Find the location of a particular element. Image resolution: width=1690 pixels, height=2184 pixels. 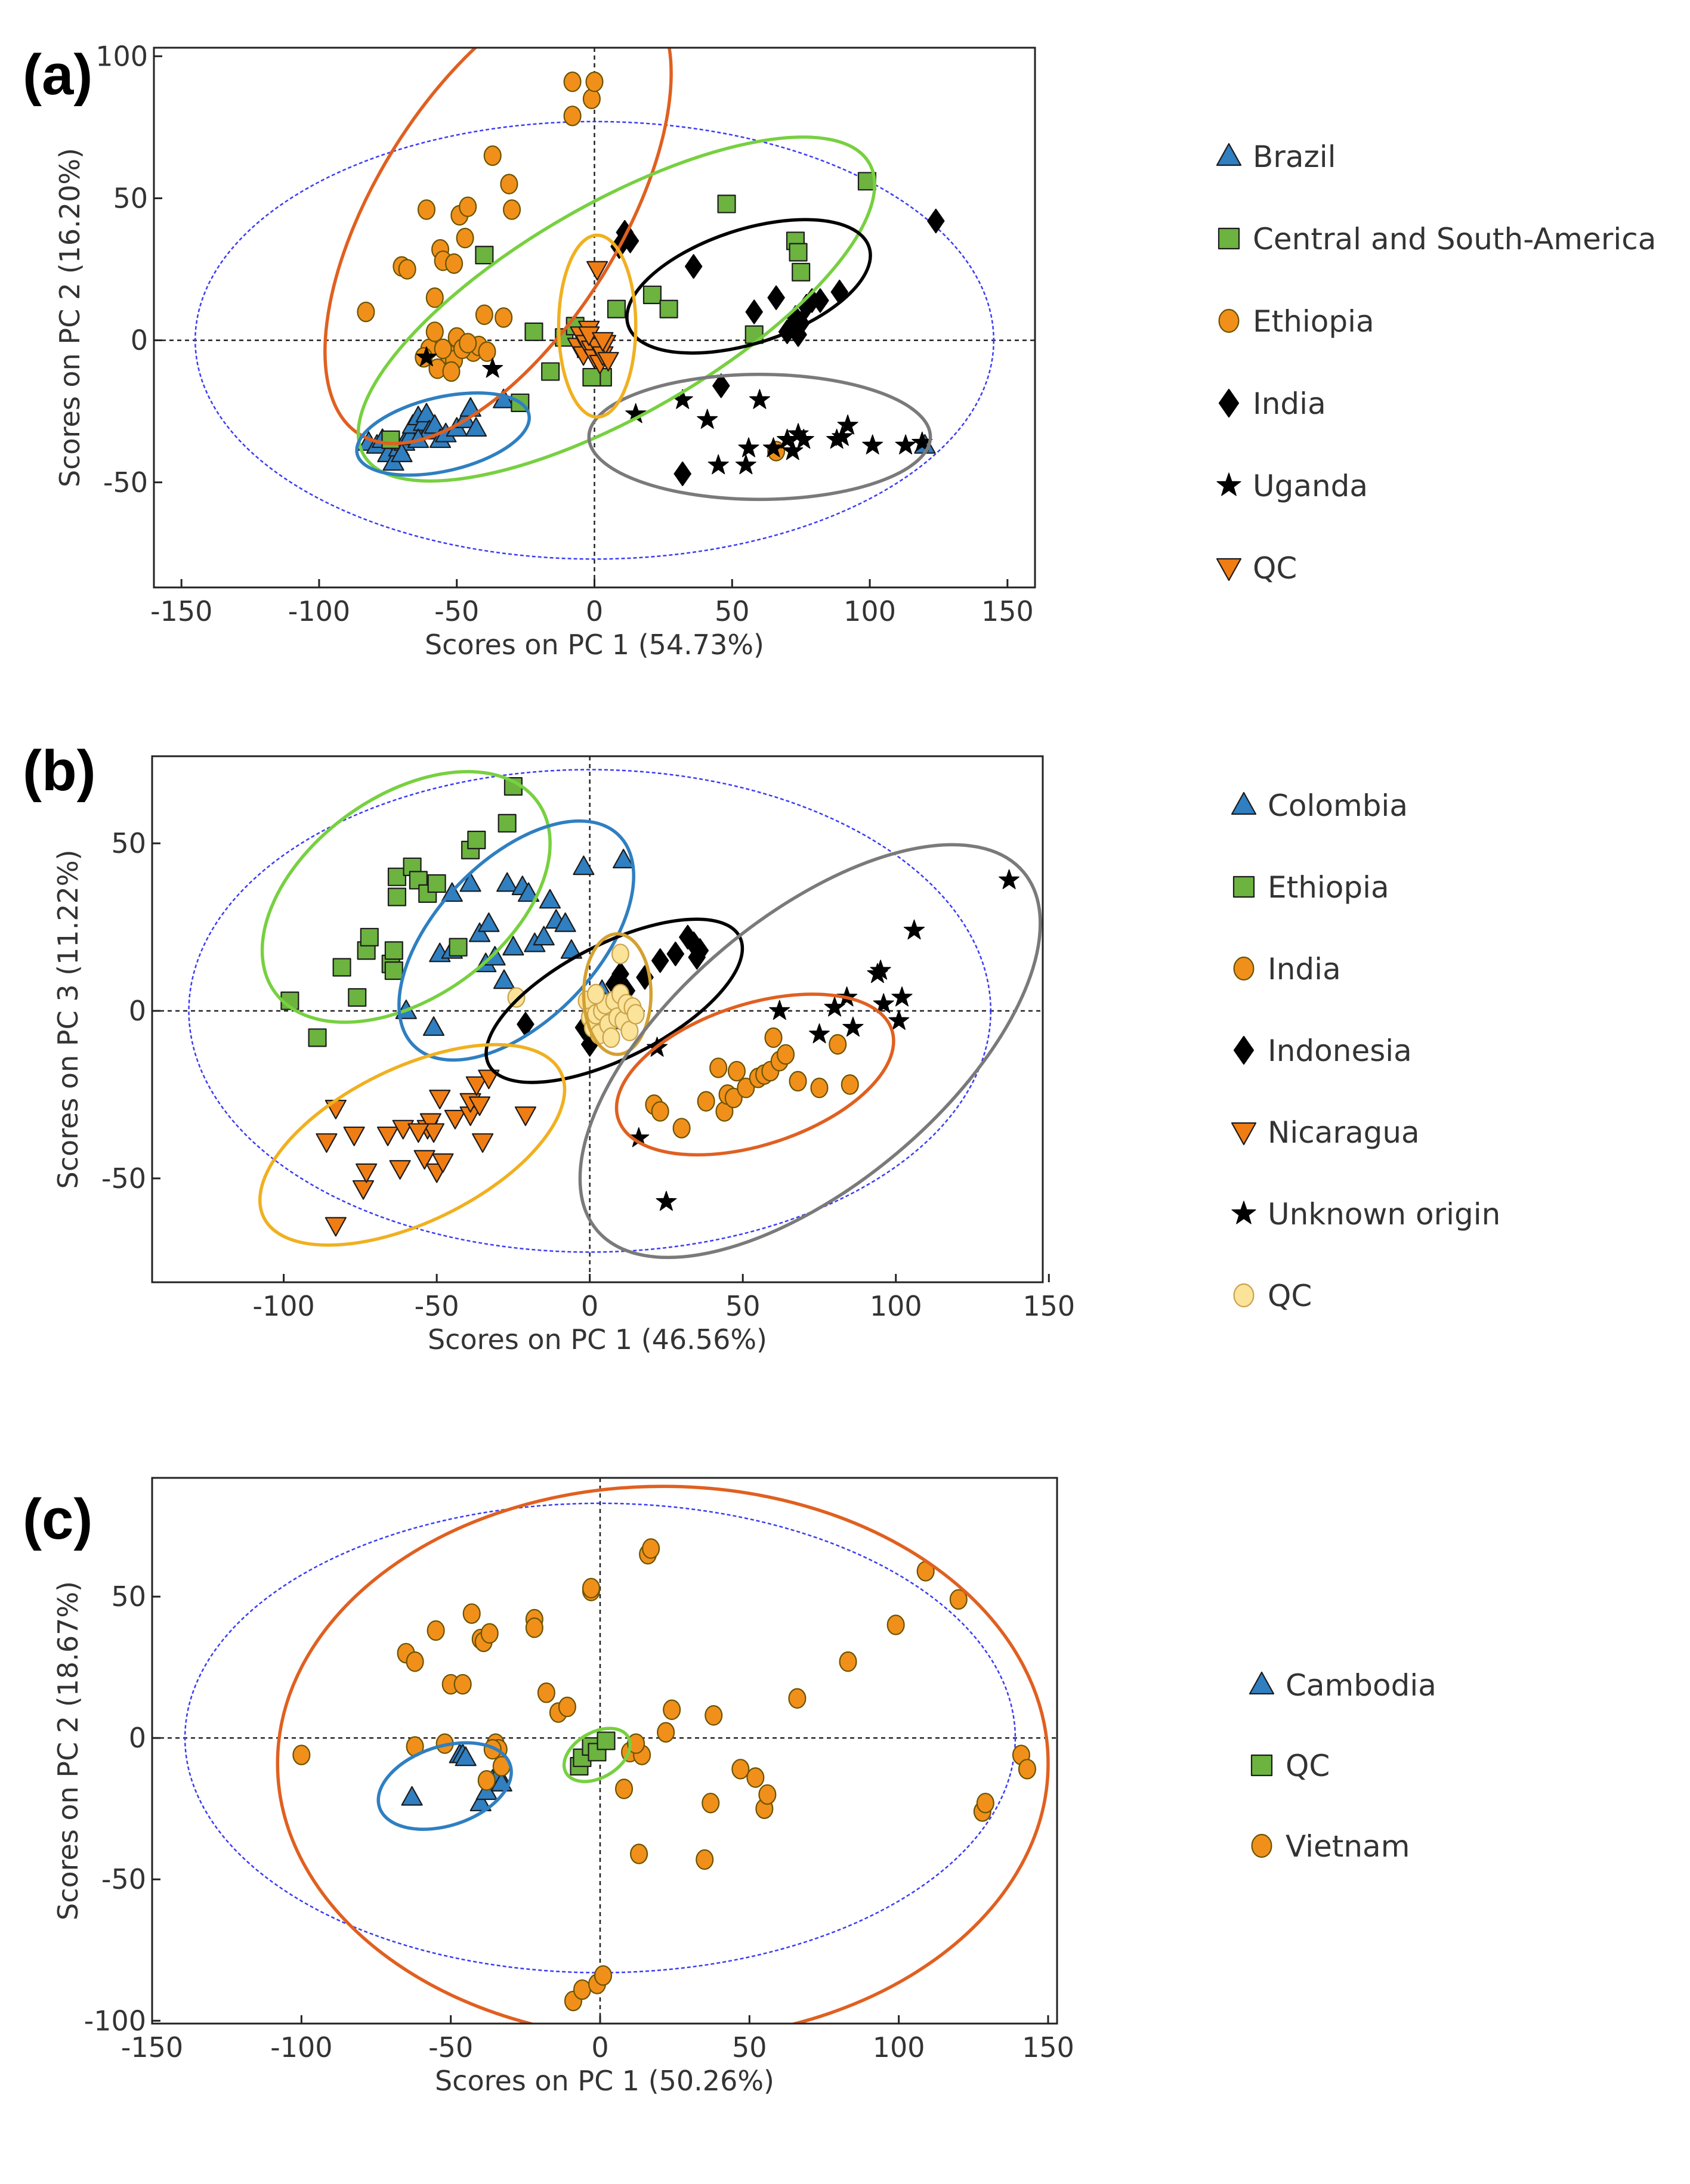

x-tick-label: 100 is located at coordinates (899, 2047).